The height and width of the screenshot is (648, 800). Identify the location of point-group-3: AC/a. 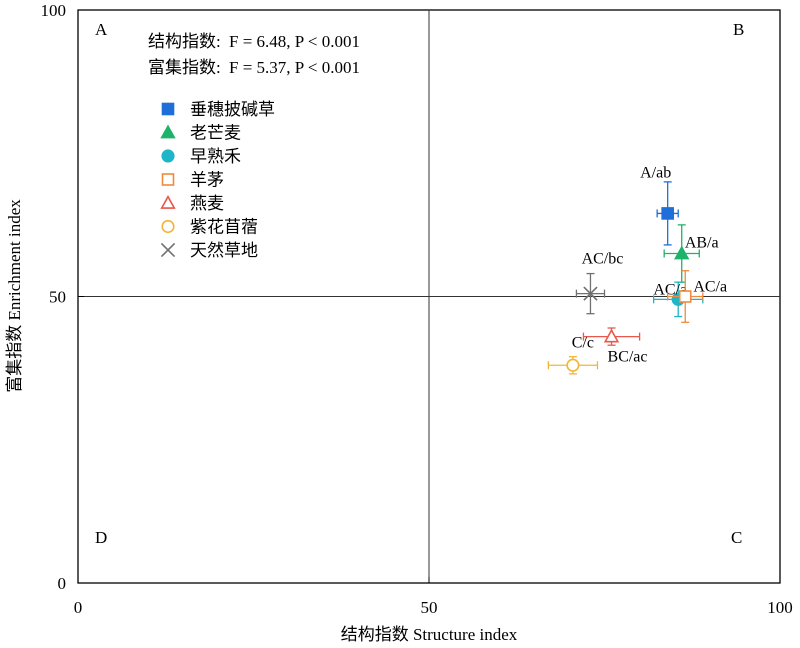
(697, 296).